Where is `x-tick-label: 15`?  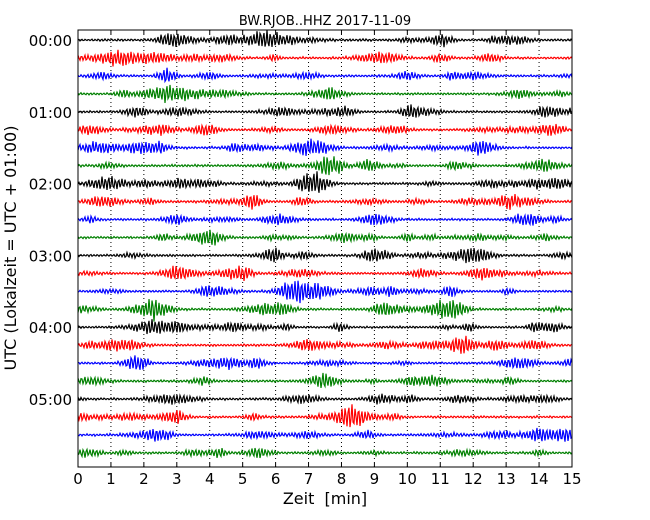 x-tick-label: 15 is located at coordinates (571, 479).